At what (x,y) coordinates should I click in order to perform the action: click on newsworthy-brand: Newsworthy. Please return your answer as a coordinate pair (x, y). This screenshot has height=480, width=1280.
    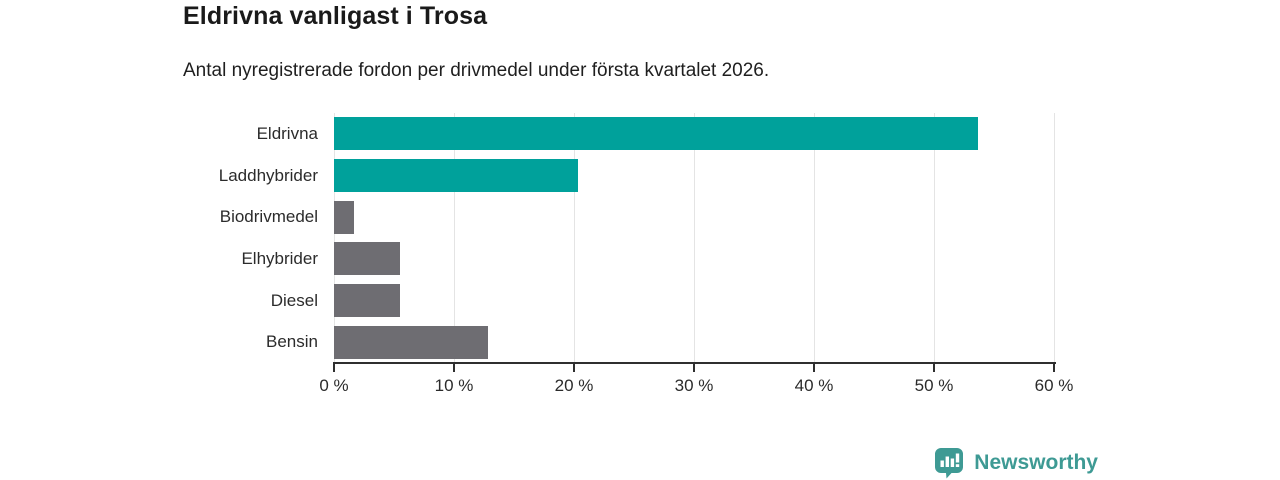
    Looking at the image, I should click on (1015, 462).